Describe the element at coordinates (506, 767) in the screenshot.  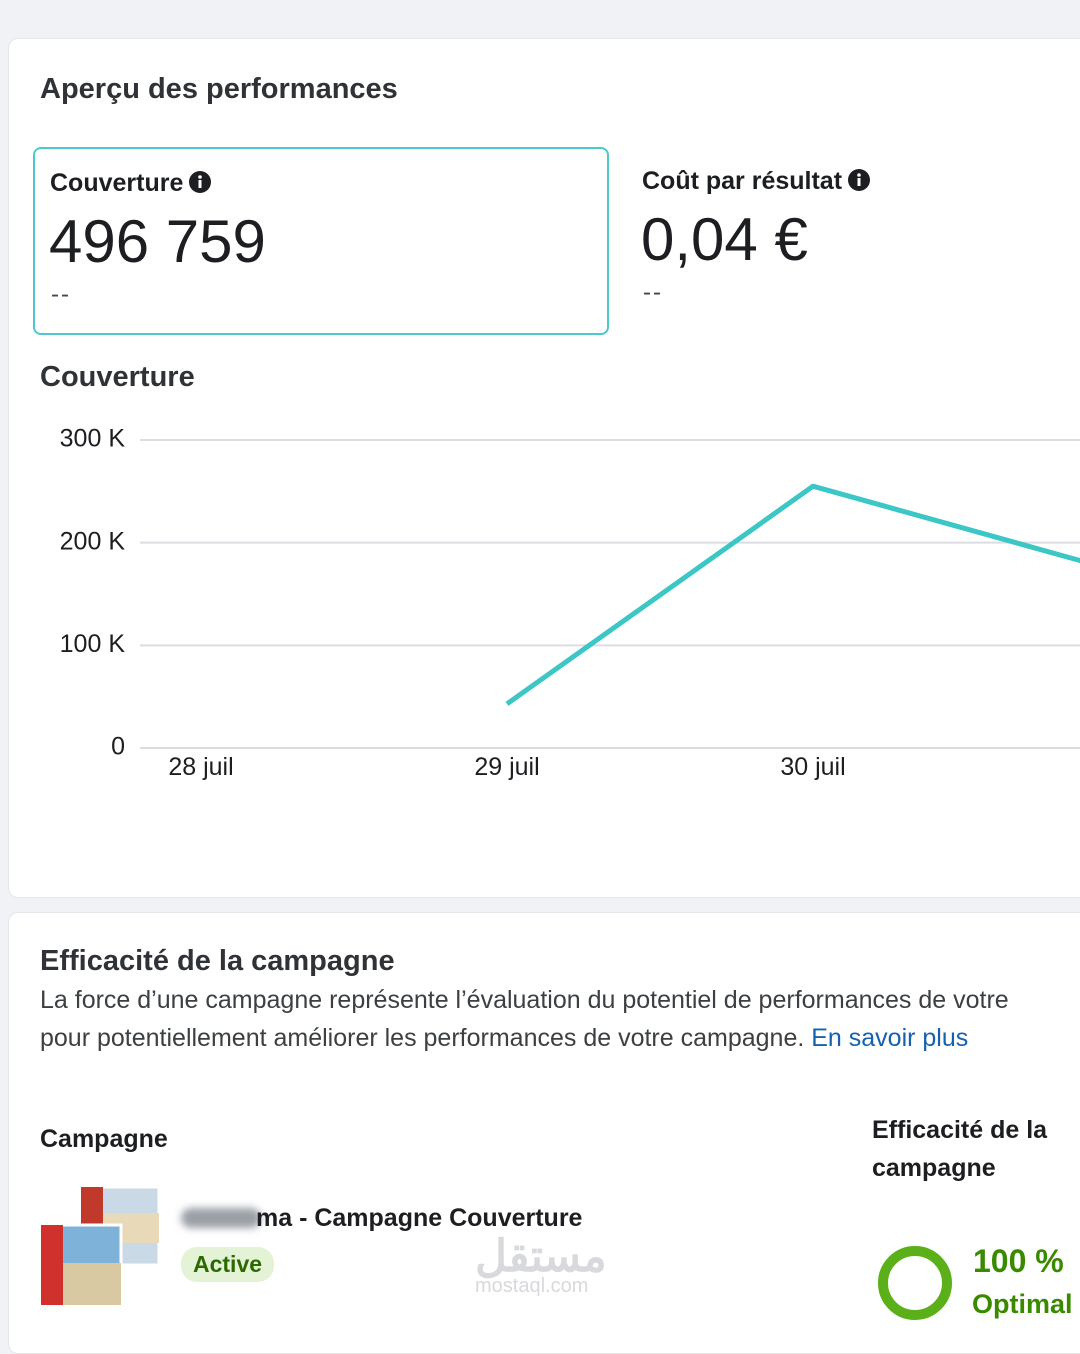
I see `x-tick-label: 29 juil` at that location.